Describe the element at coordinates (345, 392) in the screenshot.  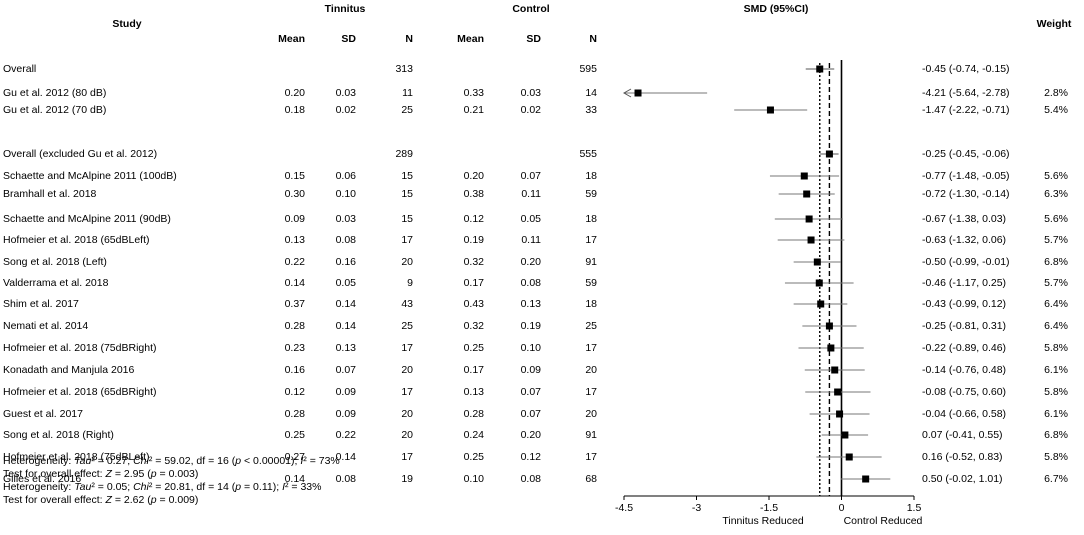
I see `cell-t-sd: 0.09` at that location.